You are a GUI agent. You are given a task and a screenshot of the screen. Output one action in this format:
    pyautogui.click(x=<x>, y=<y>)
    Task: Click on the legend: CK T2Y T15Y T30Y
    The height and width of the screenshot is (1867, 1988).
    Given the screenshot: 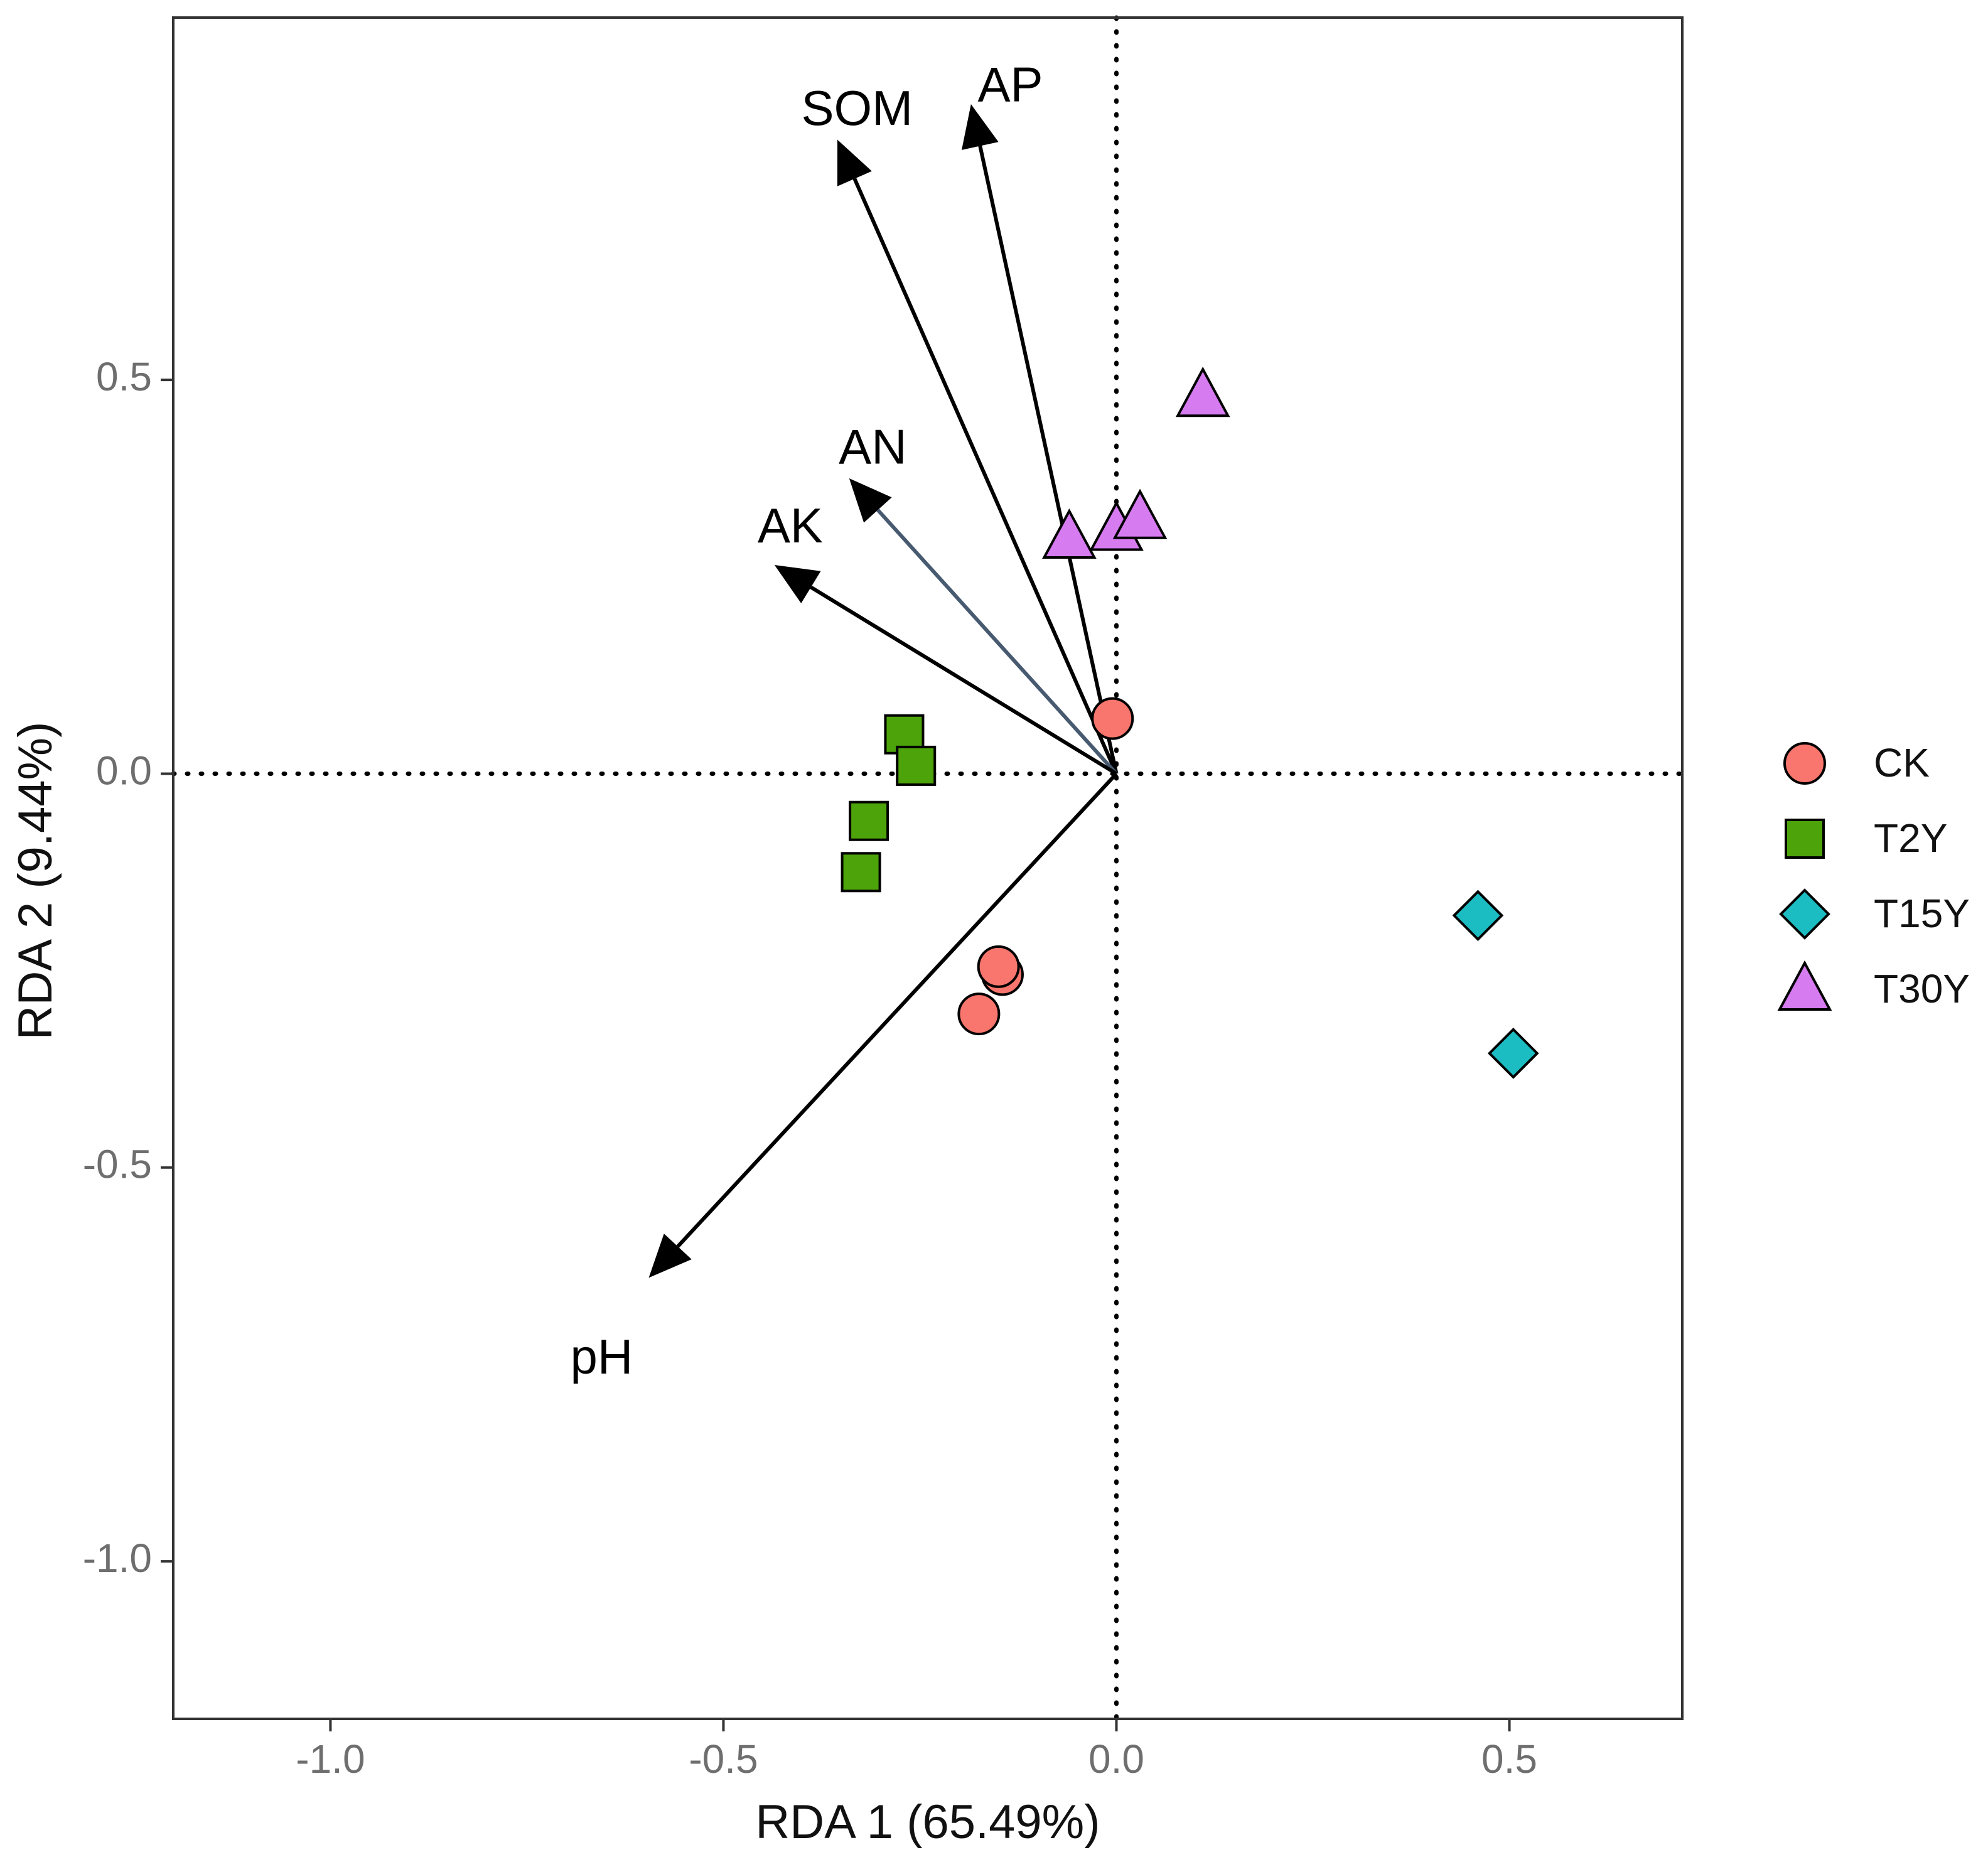 What is the action you would take?
    pyautogui.click(x=1874, y=875)
    